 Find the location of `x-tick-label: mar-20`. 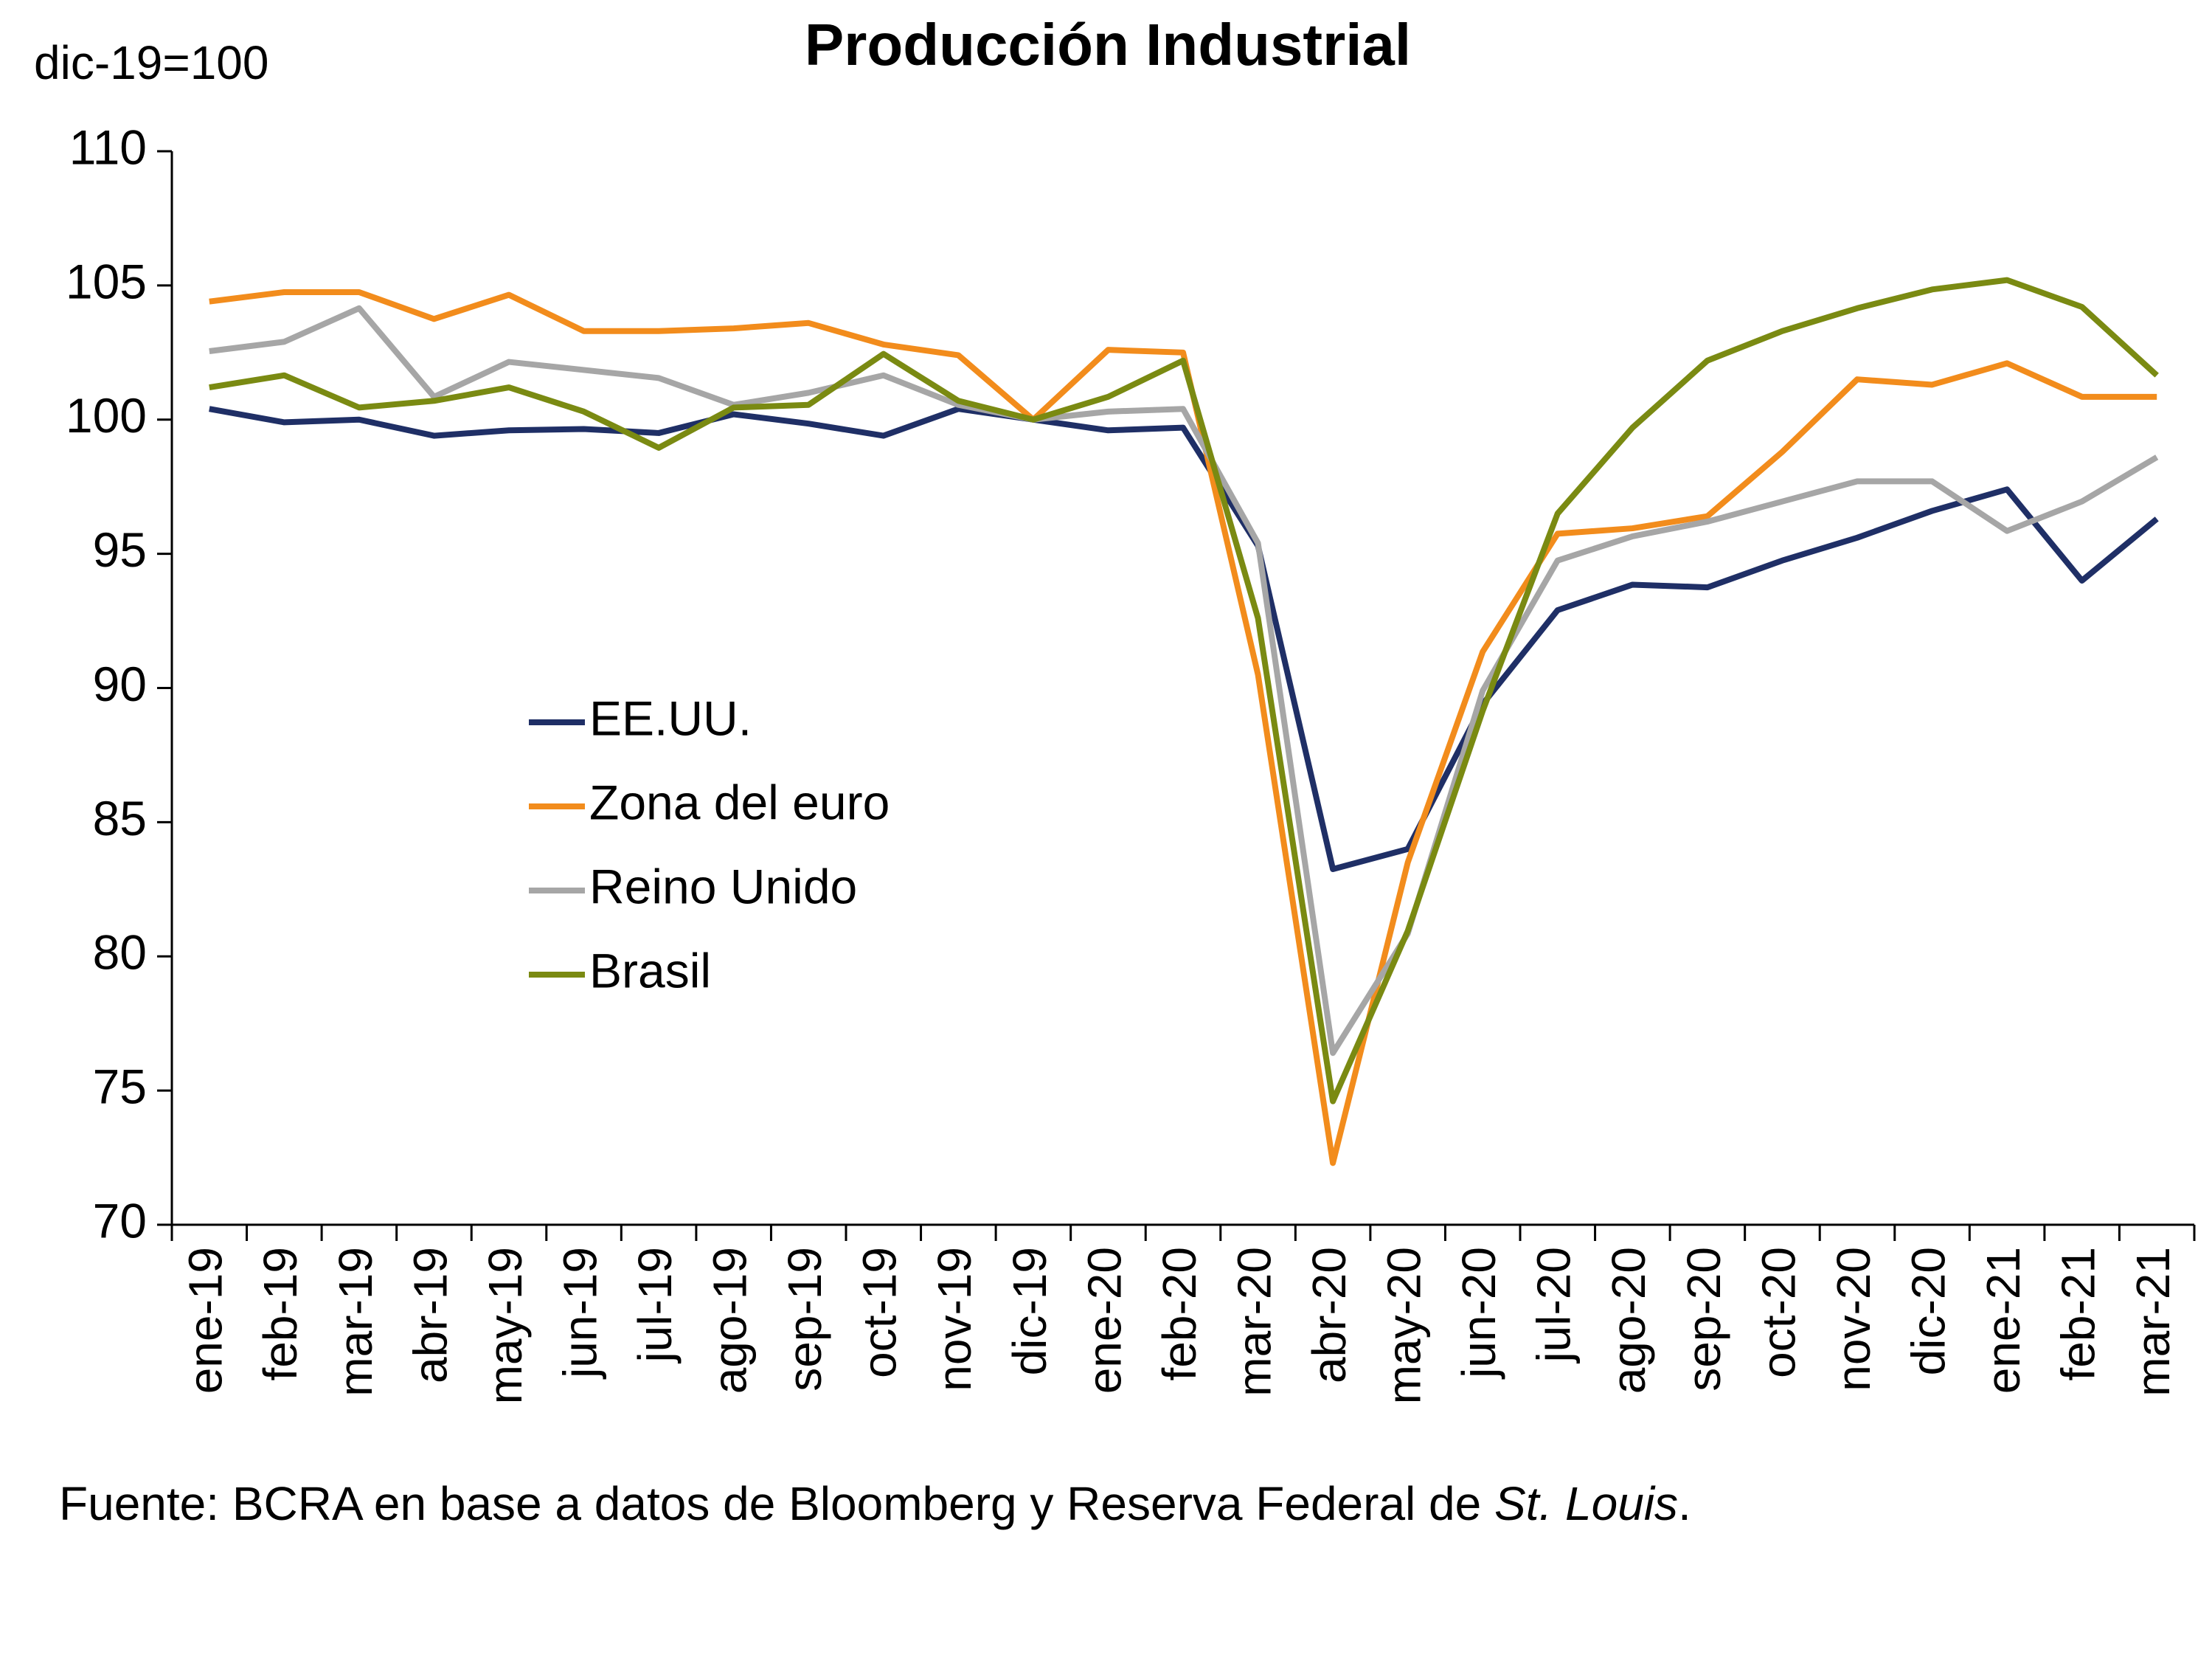

x-tick-label: mar-20 is located at coordinates (1253, 1322).